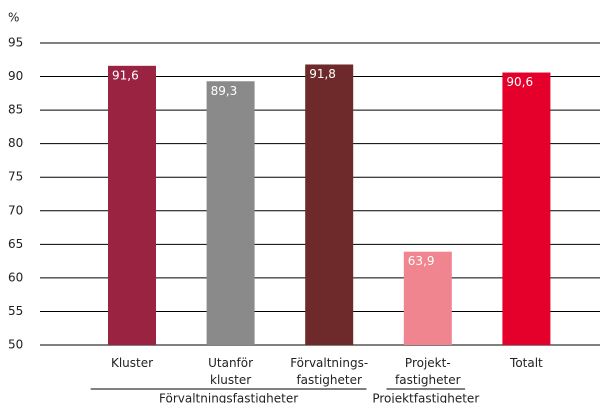 The image size is (609, 403). I want to click on y-tick-label: 50, so click(15, 345).